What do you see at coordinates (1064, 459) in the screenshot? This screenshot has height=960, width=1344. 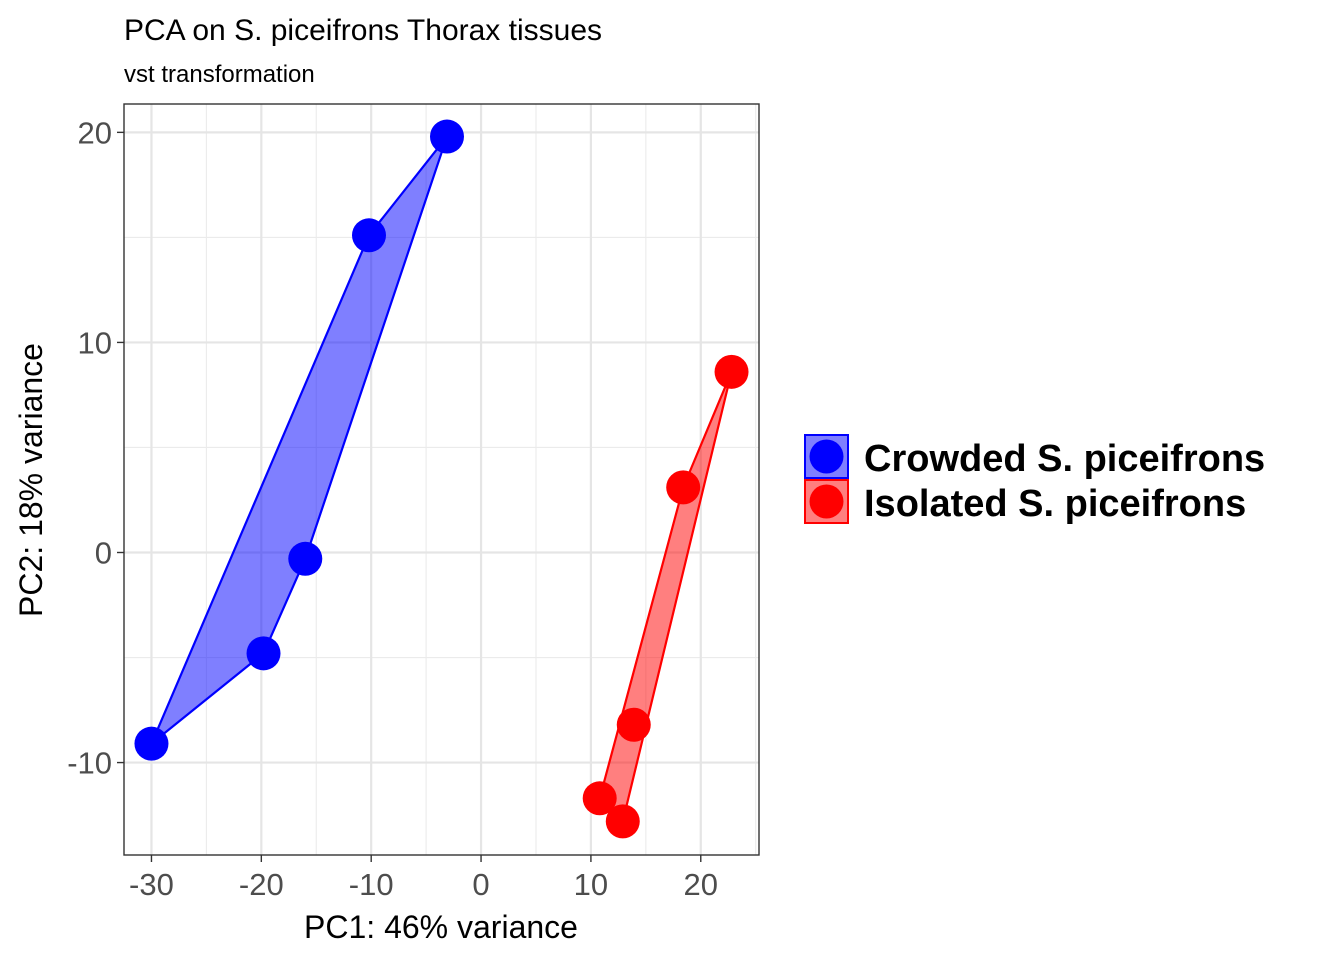 I see `legend-label: Crowded S. piceifrons` at bounding box center [1064, 459].